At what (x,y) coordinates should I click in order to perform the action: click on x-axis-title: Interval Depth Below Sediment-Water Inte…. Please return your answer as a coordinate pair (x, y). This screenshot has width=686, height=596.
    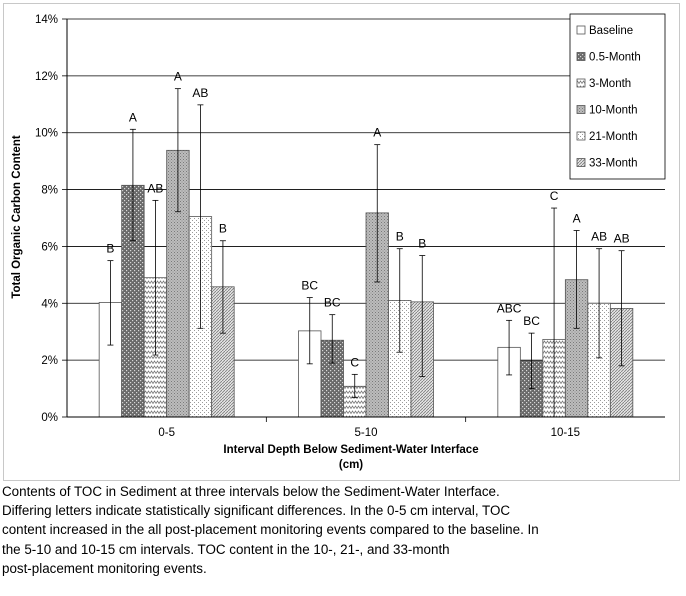
    Looking at the image, I should click on (350, 457).